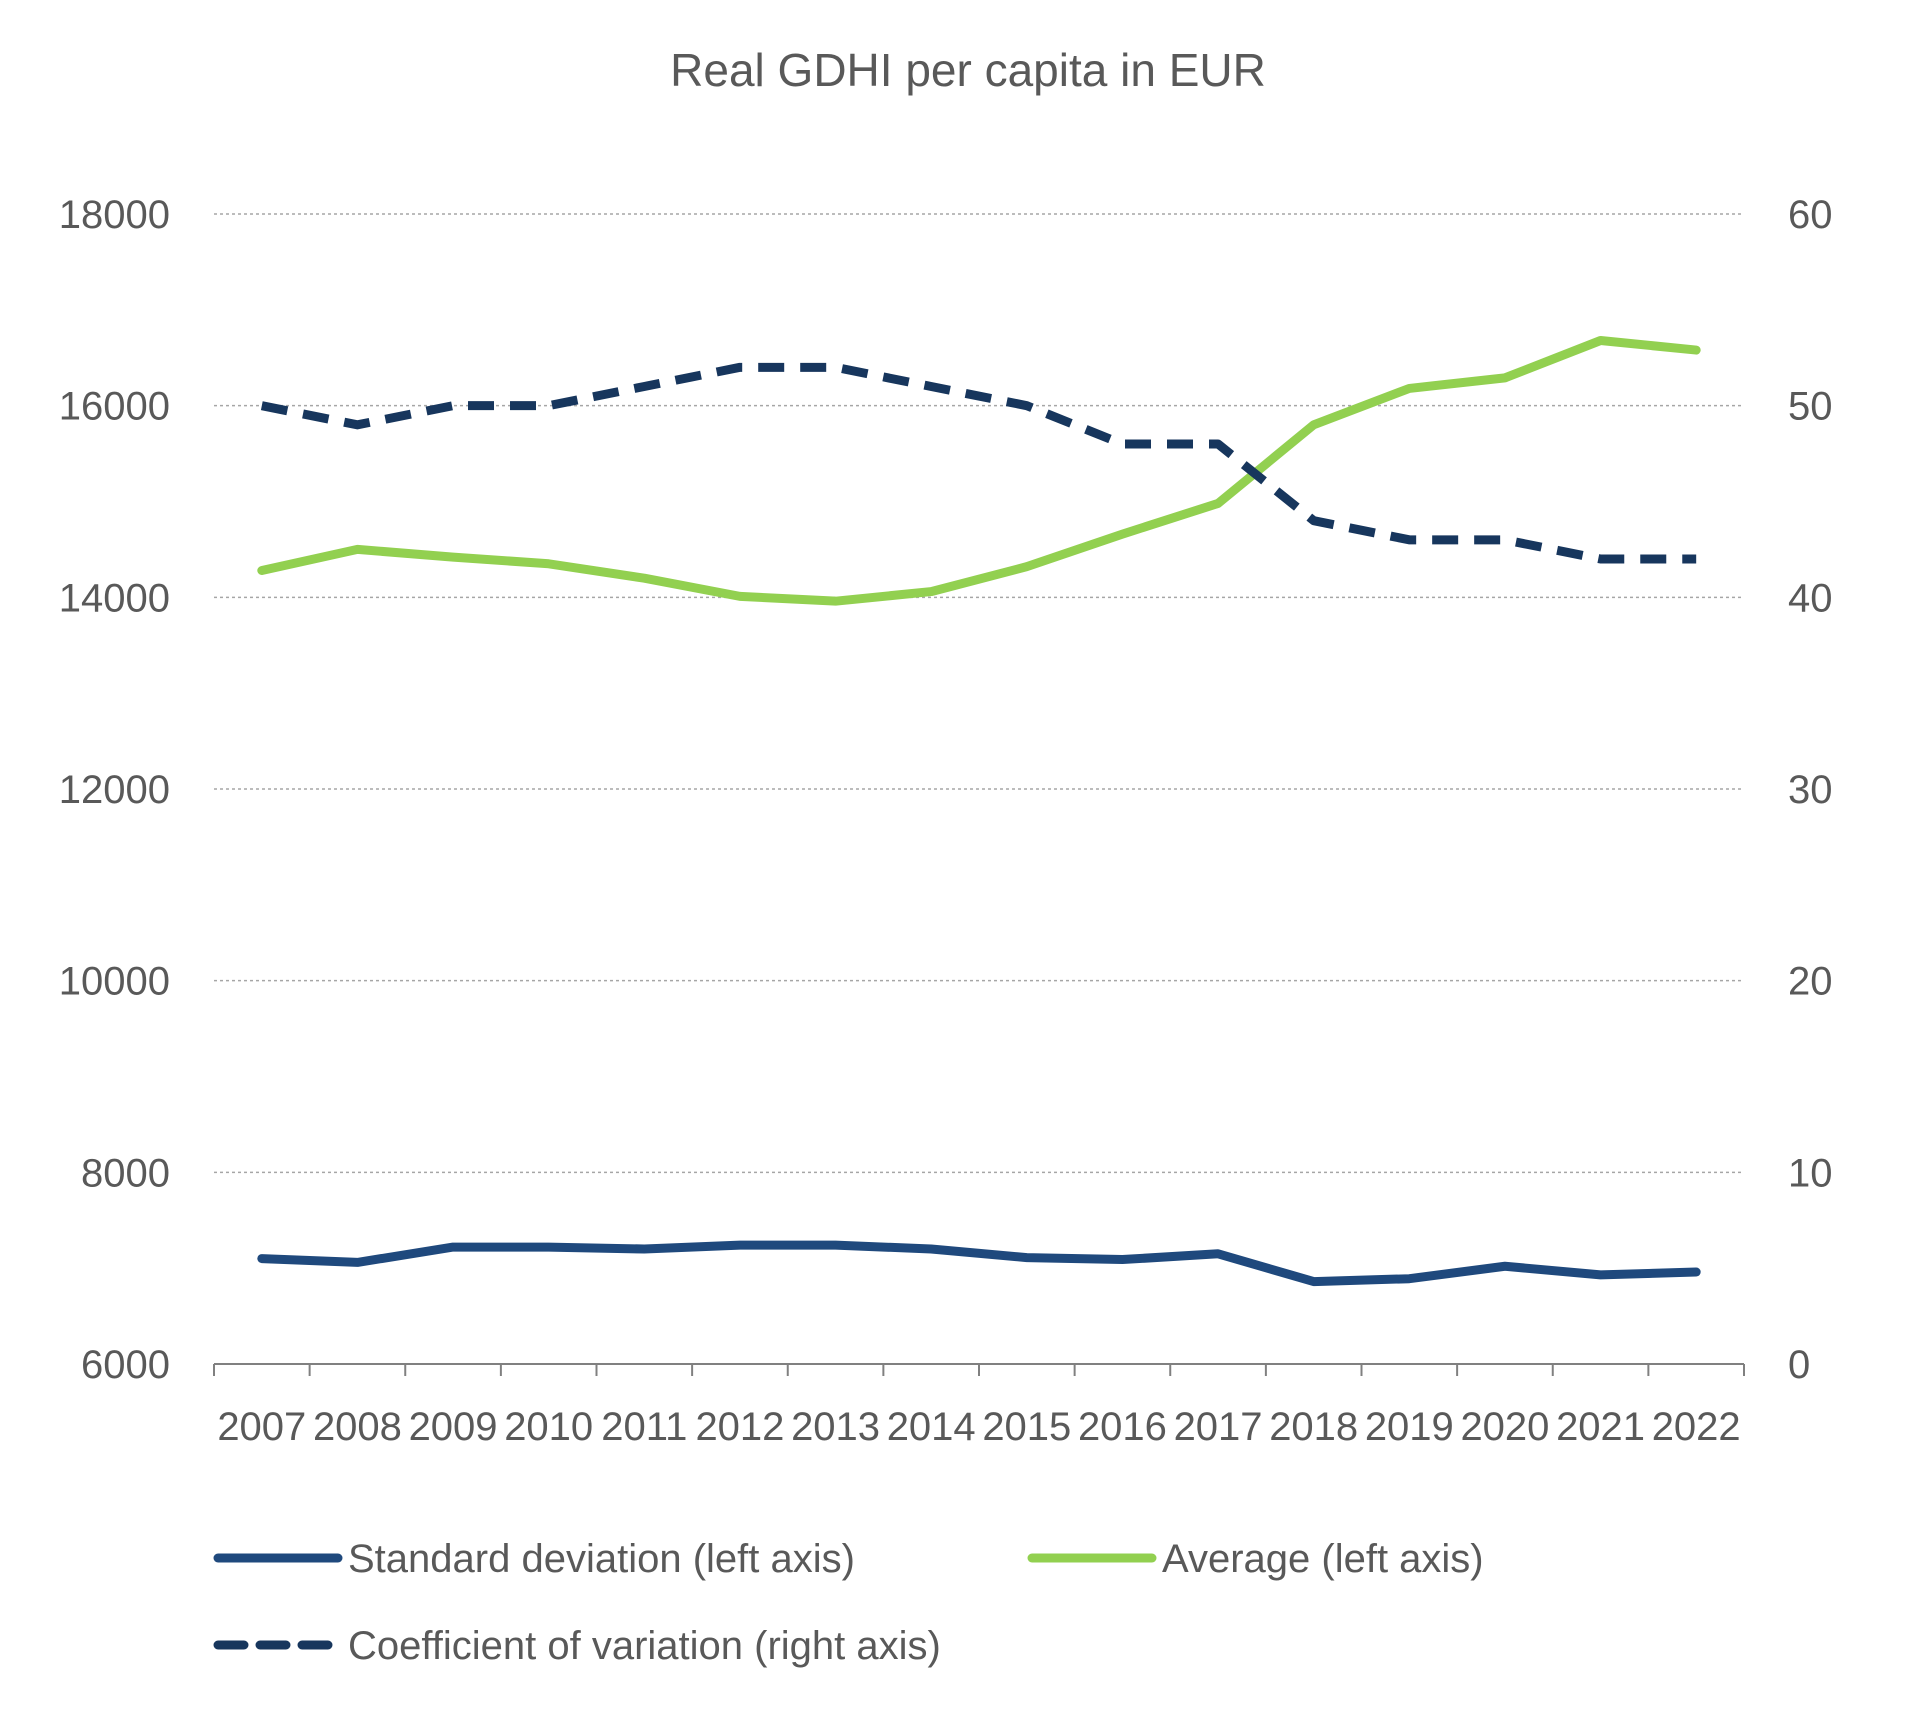 The image size is (1918, 1710). What do you see at coordinates (601, 1559) in the screenshot?
I see `legend-label-standard-deviation: Standard deviation (left axis)` at bounding box center [601, 1559].